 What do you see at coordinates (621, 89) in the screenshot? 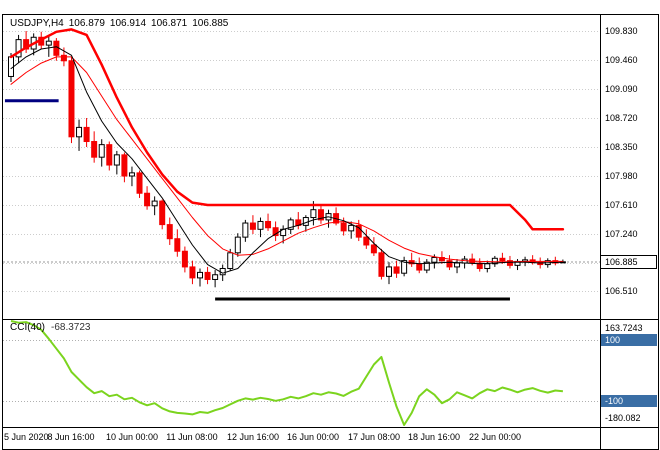
I see `price-axis-label: 109.090` at bounding box center [621, 89].